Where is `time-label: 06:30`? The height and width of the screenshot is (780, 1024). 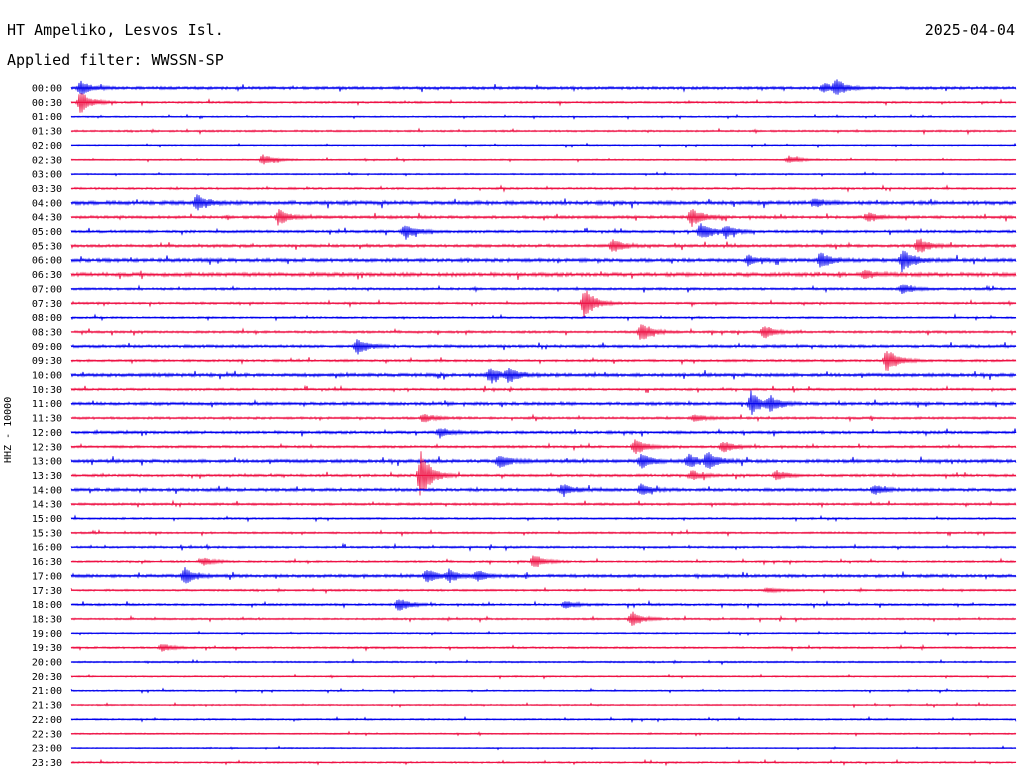
time-label: 06:30 is located at coordinates (47, 275).